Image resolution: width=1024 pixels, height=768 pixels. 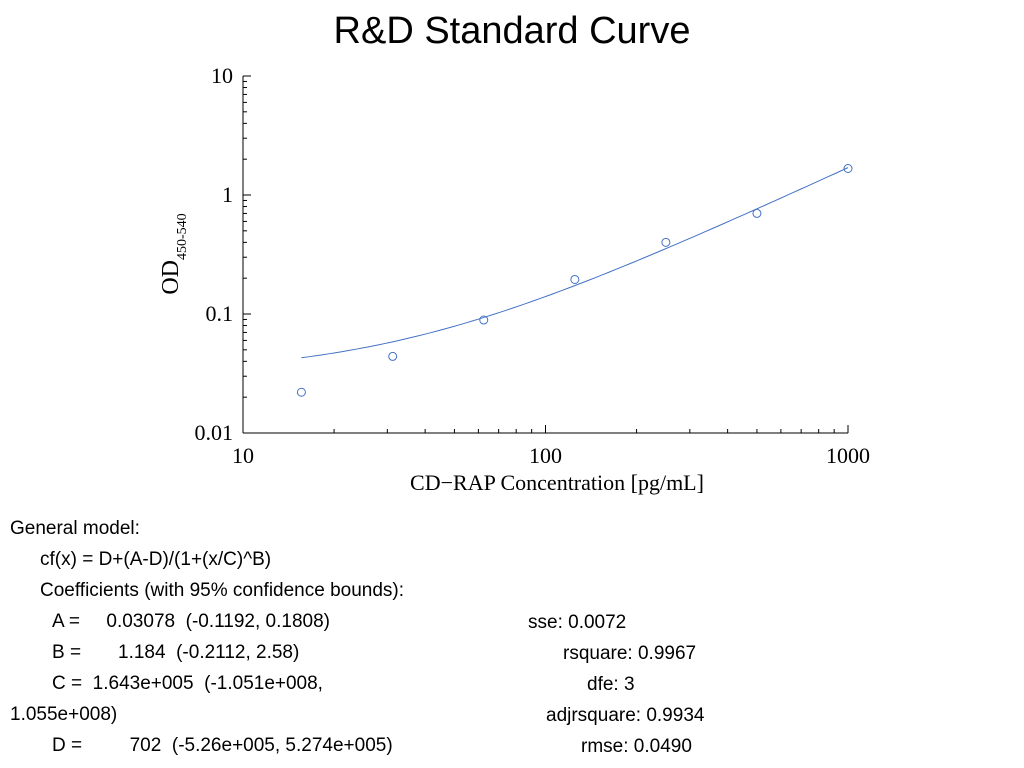 What do you see at coordinates (222, 745) in the screenshot?
I see `coefficient-d: D = 702 (-5.26e+005, 5.274e+005)` at bounding box center [222, 745].